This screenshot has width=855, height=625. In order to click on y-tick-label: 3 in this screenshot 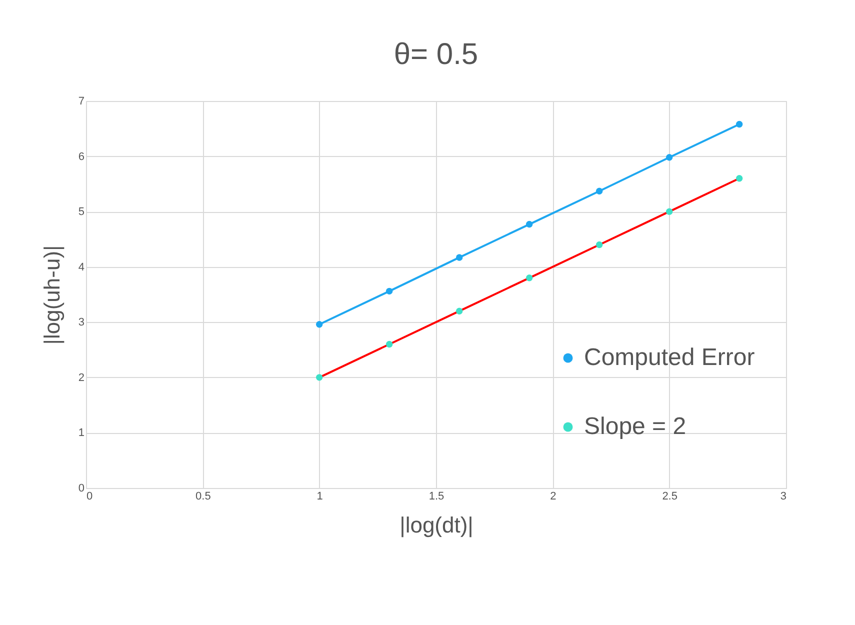, I will do `click(81, 322)`.